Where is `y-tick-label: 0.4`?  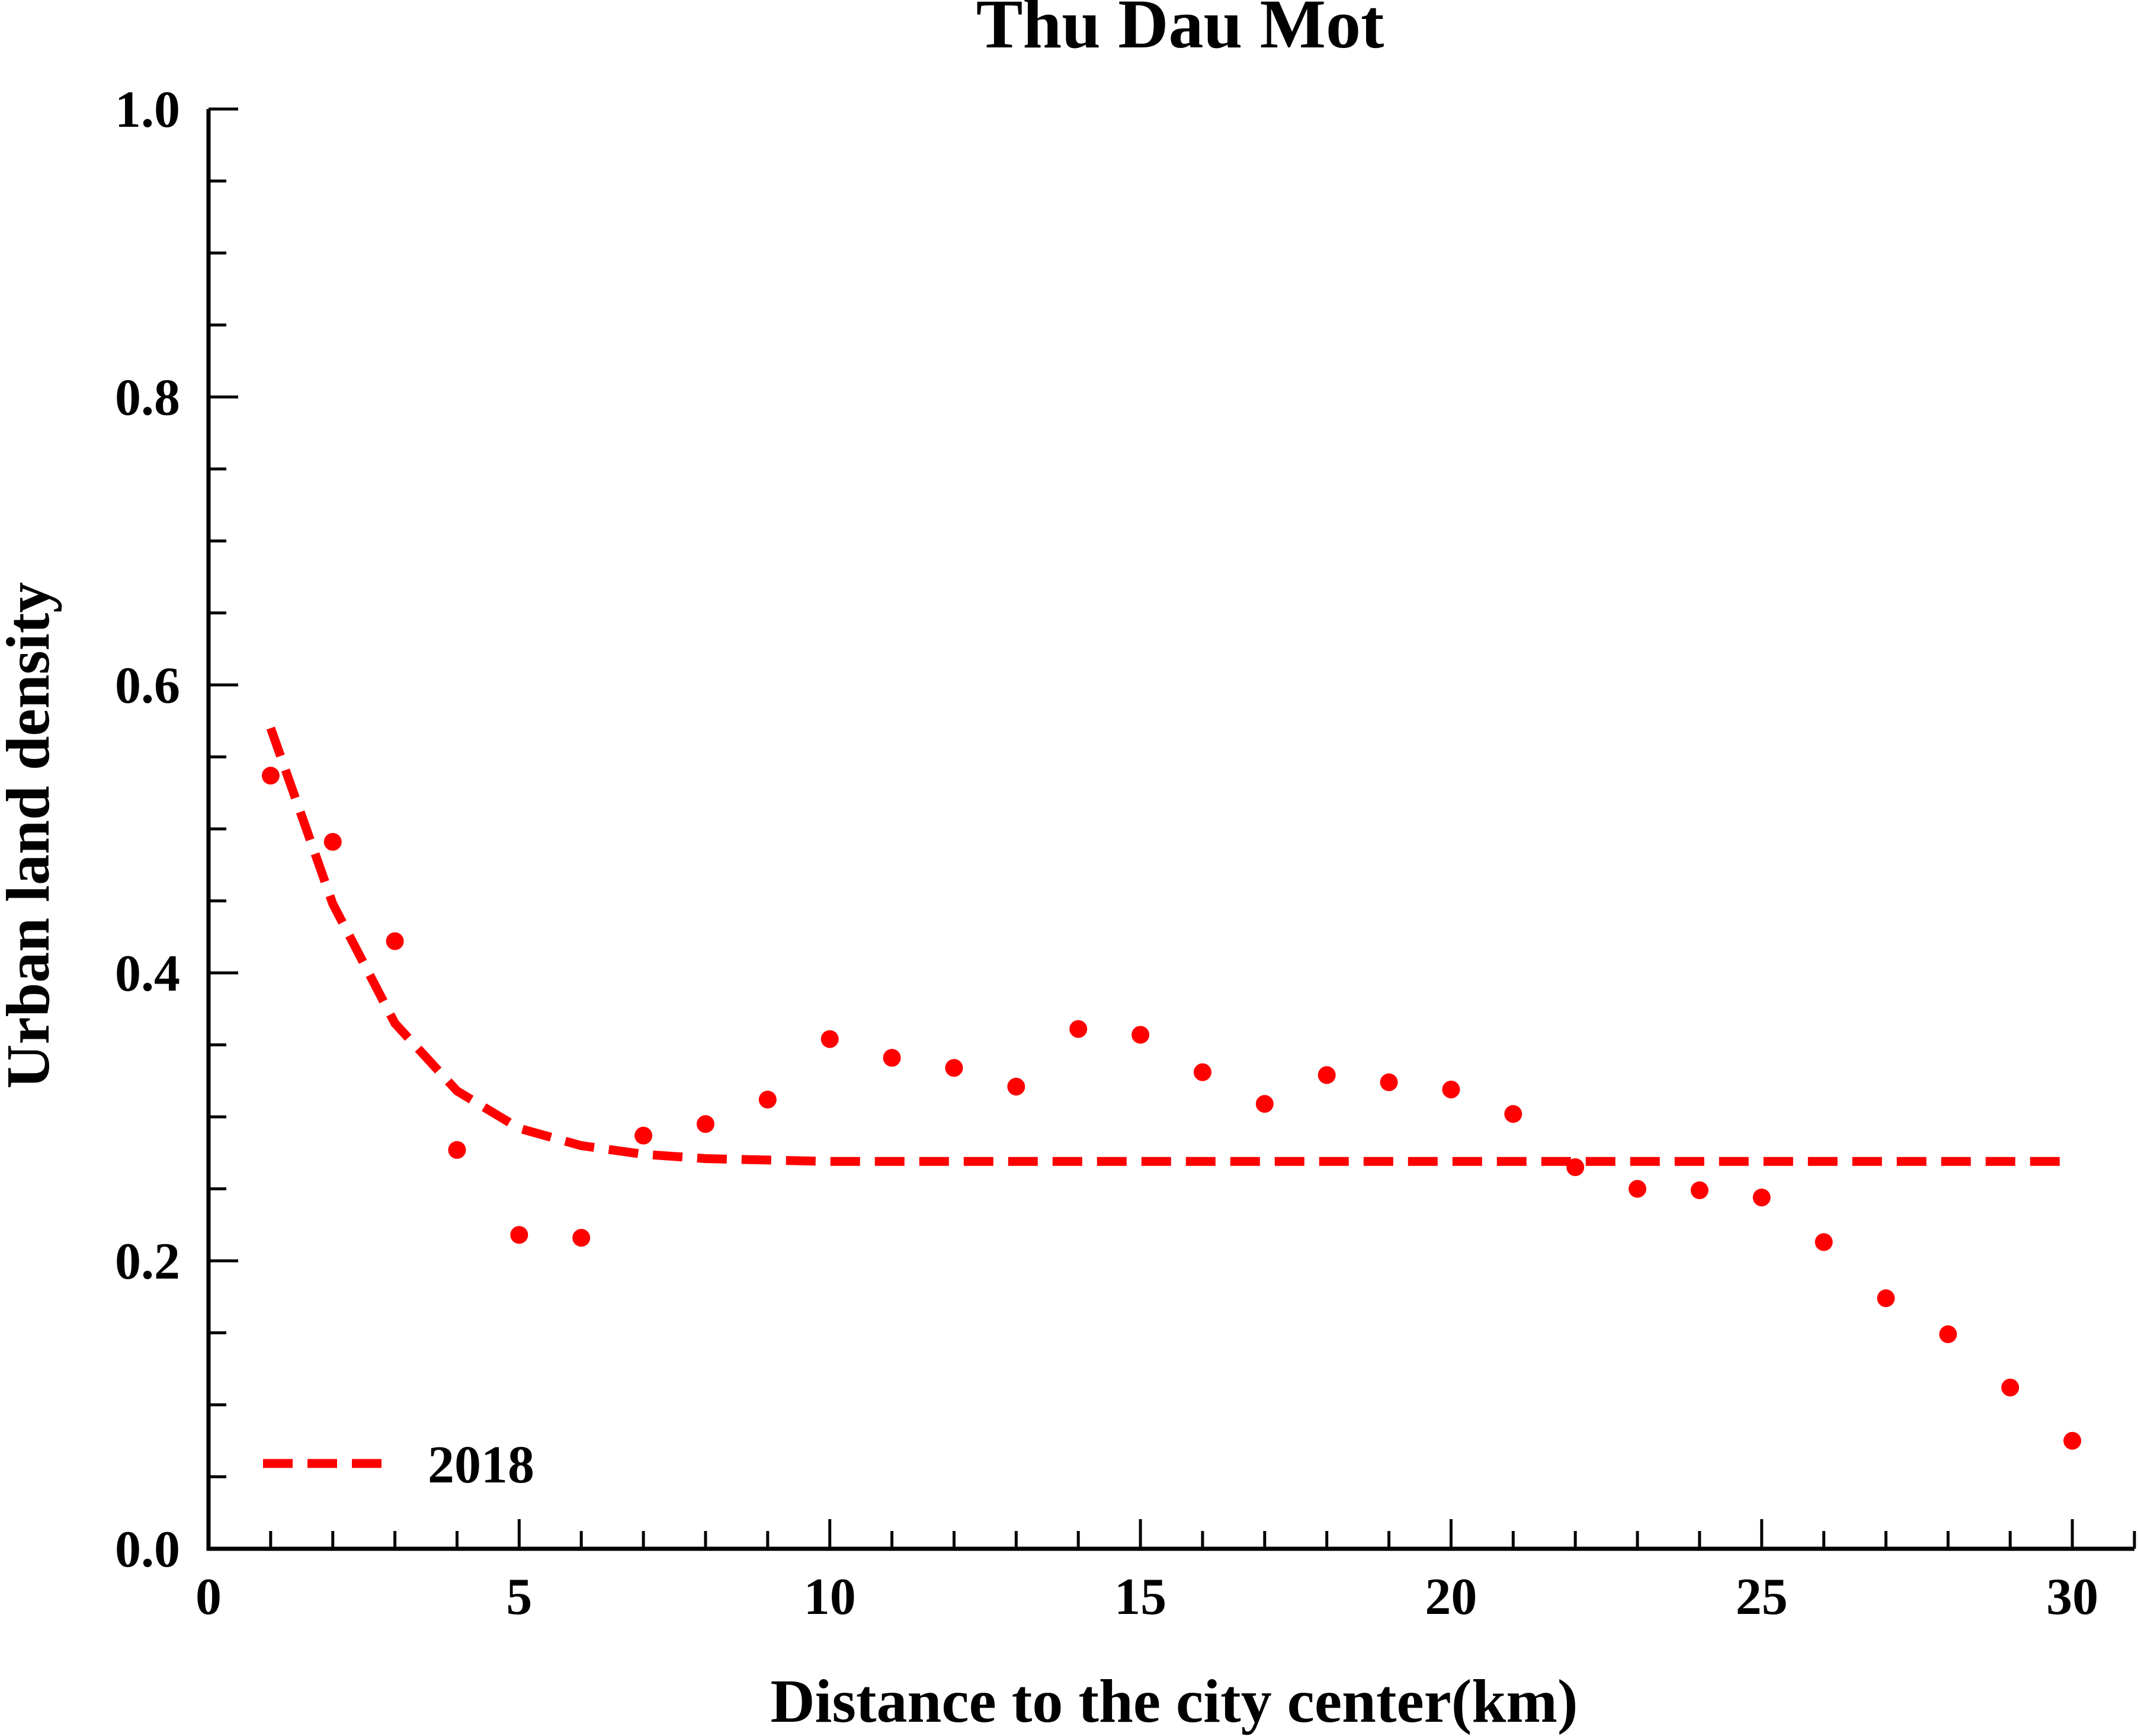 y-tick-label: 0.4 is located at coordinates (148, 973).